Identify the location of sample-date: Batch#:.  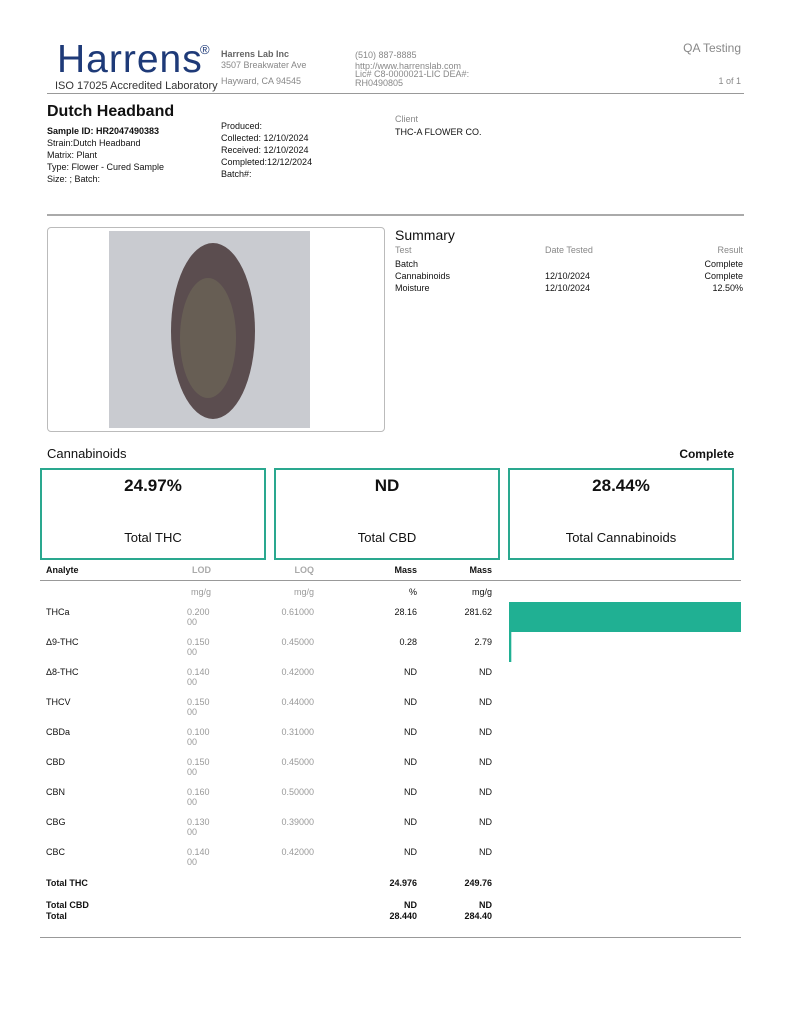
(236, 174).